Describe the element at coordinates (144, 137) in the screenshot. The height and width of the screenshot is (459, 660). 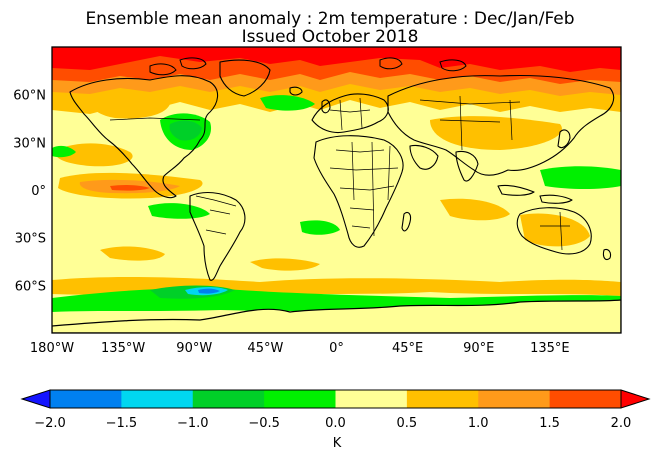
I see `north-america-coast` at that location.